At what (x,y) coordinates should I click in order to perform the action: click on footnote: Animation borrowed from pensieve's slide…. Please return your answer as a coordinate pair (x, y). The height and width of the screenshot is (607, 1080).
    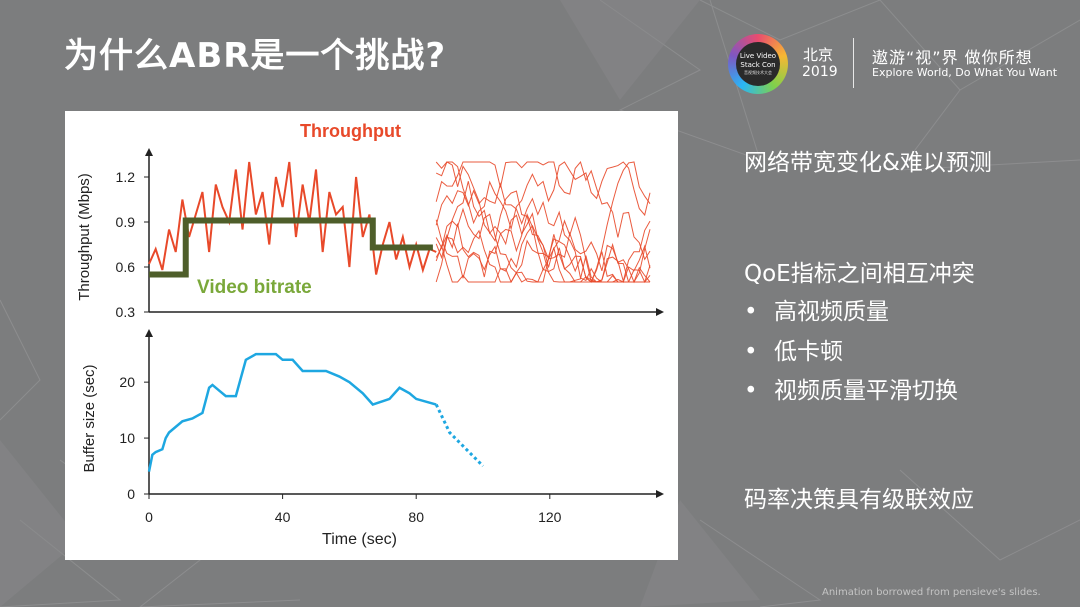
    Looking at the image, I should click on (931, 592).